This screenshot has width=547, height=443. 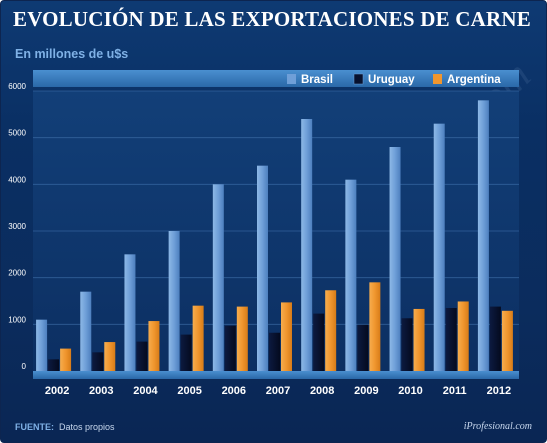 I want to click on bar-brasil-2009, so click(x=351, y=275).